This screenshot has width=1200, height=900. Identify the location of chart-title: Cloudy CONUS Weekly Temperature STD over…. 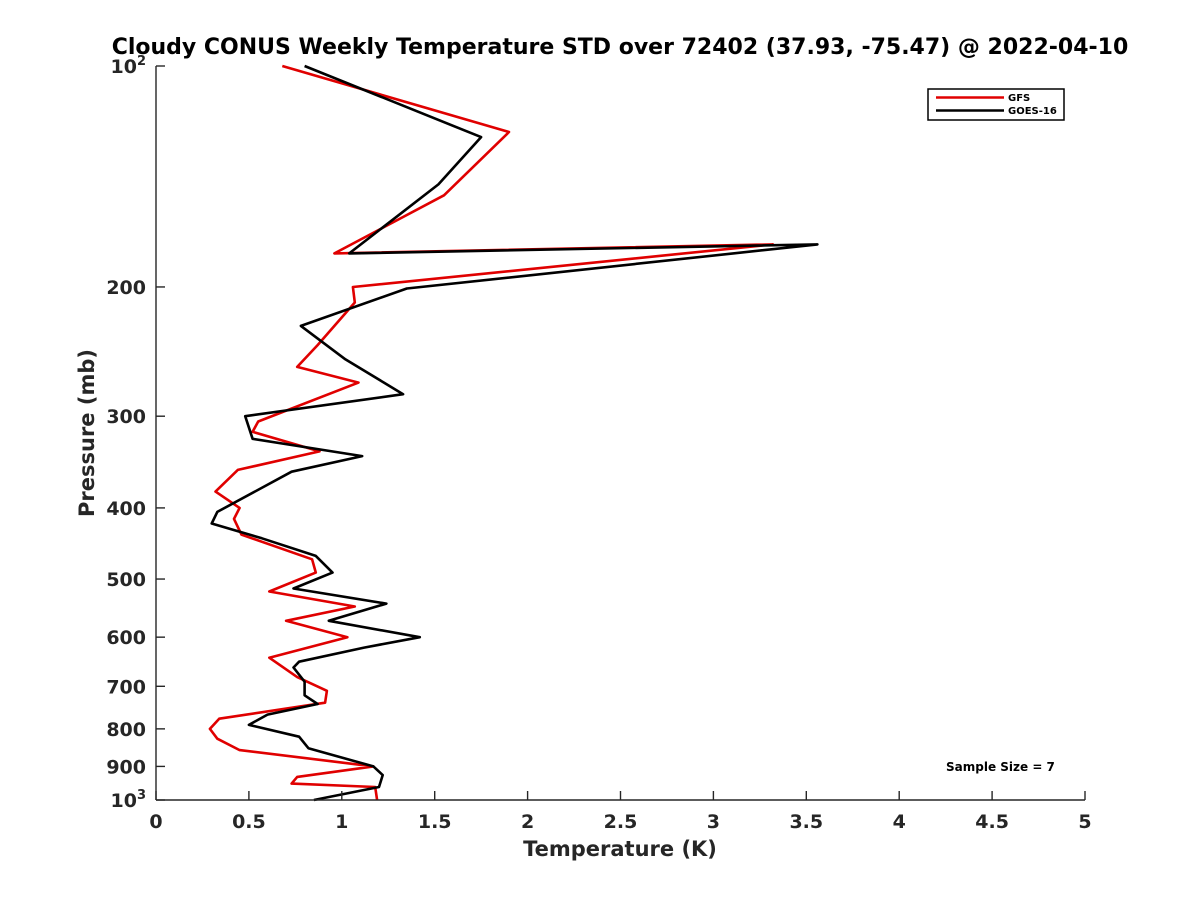
(620, 47).